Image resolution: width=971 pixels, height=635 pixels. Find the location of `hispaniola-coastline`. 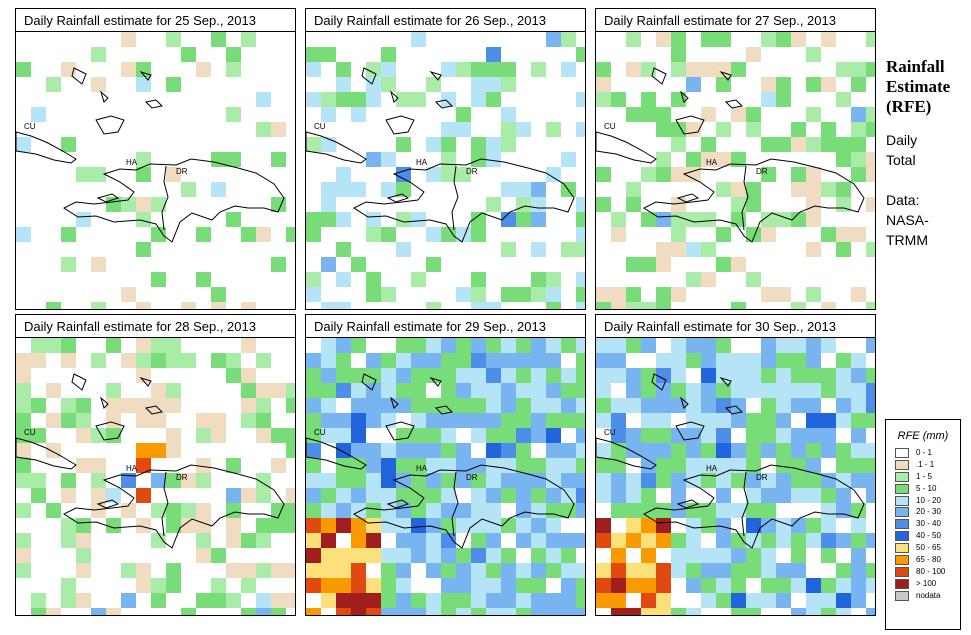

hispaniola-coastline is located at coordinates (463, 200).